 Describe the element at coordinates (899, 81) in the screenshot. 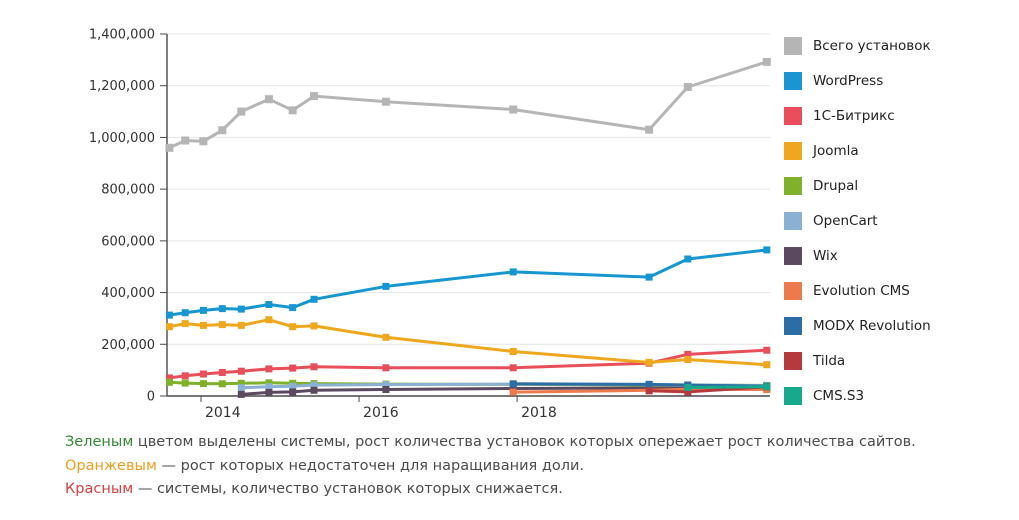

I see `legend-item-wordpress: WordPress` at that location.